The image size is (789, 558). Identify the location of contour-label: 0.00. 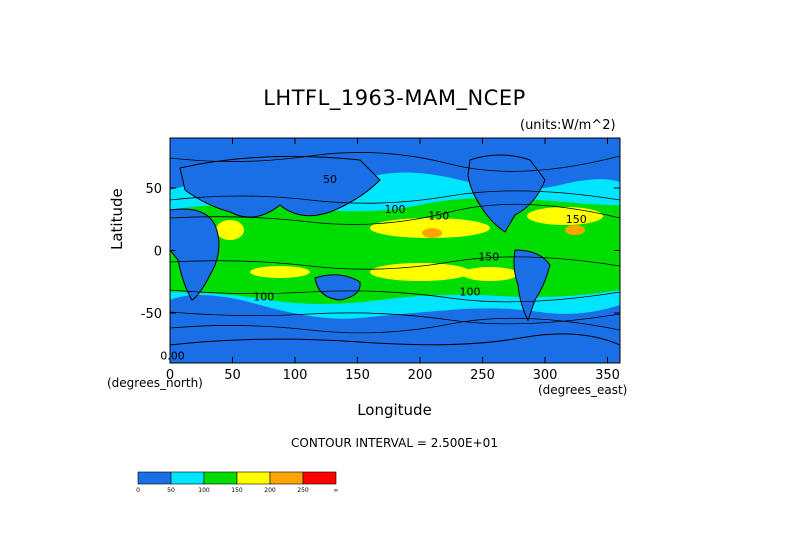
(172, 355).